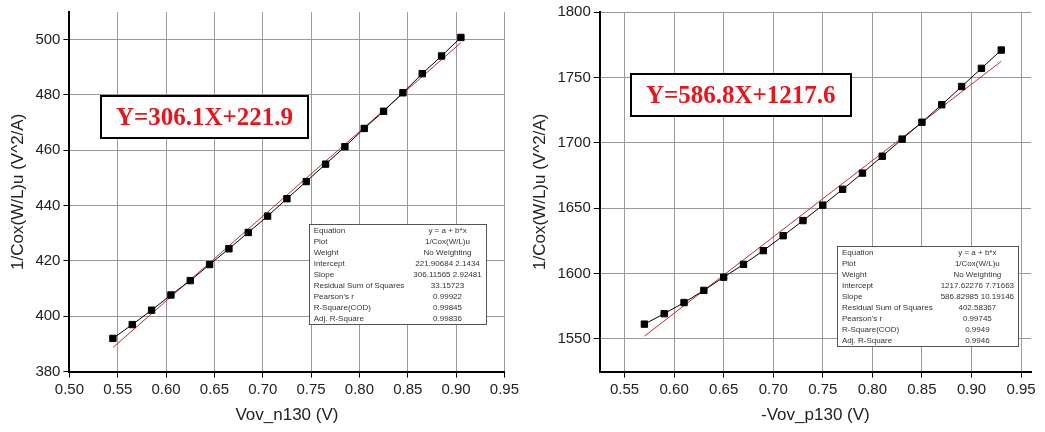 The height and width of the screenshot is (432, 1045). I want to click on annotation: Slope, so click(324, 275).